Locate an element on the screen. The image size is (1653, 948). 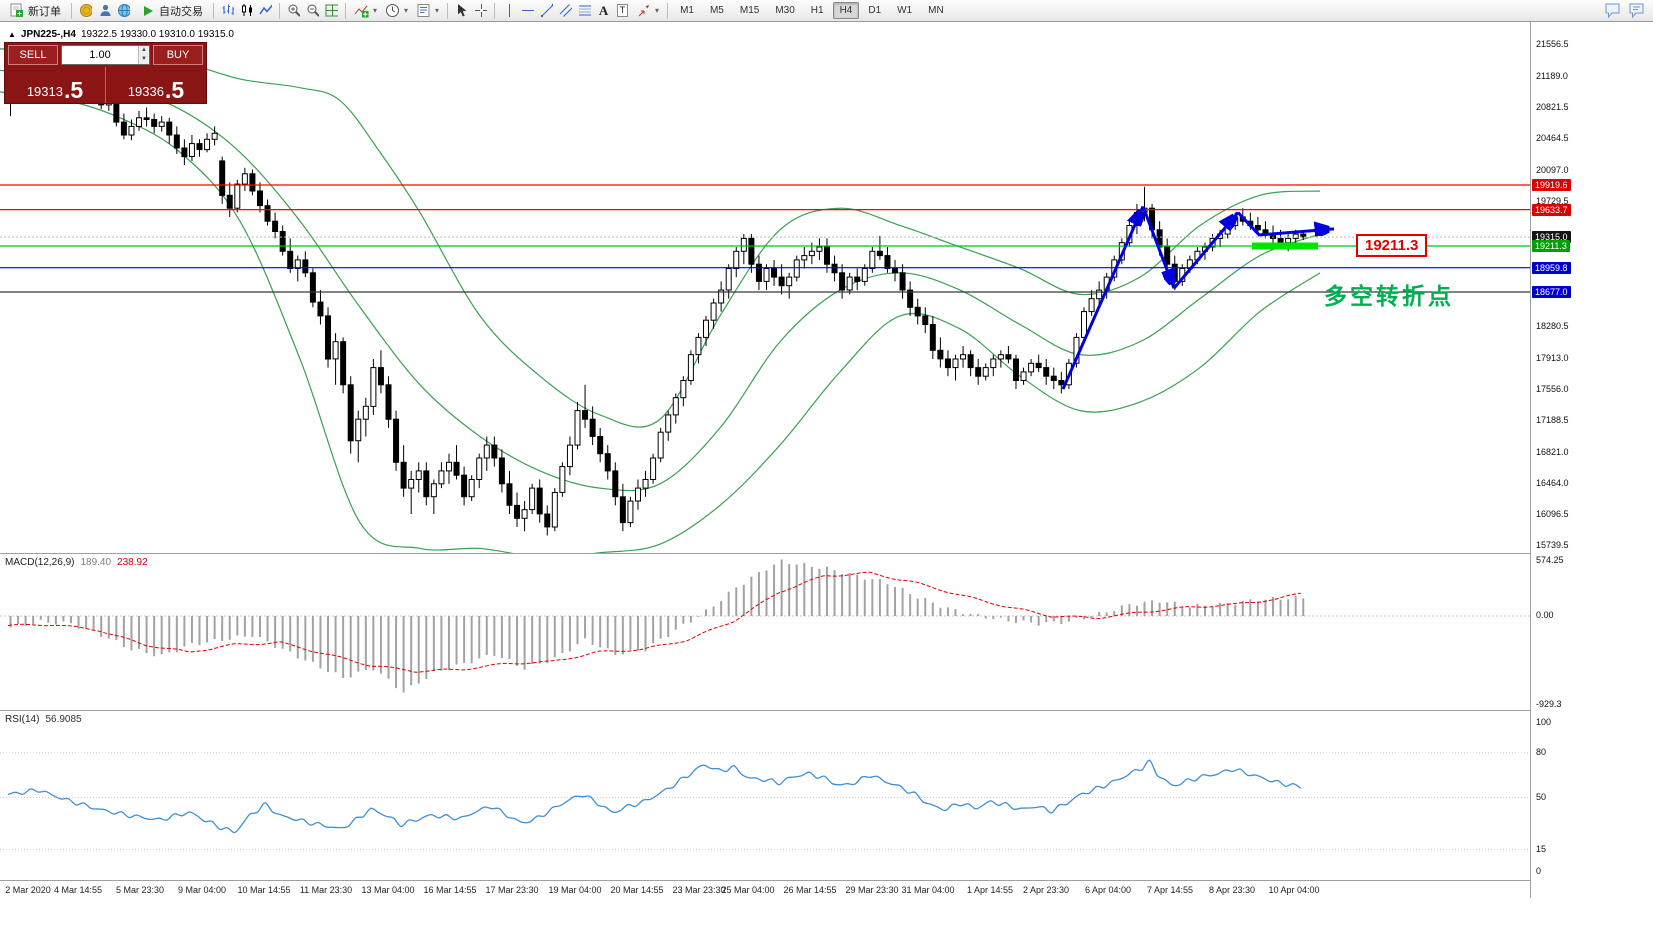
date-label: 6 Apr 04:00 is located at coordinates (1108, 890).